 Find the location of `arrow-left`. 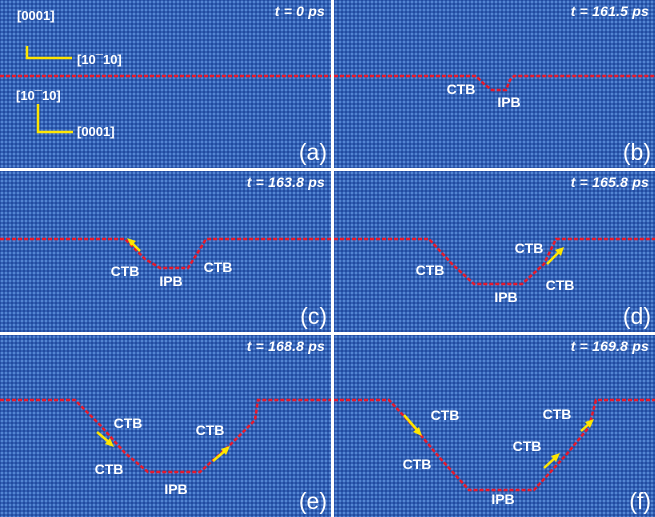

arrow-left is located at coordinates (411, 423).